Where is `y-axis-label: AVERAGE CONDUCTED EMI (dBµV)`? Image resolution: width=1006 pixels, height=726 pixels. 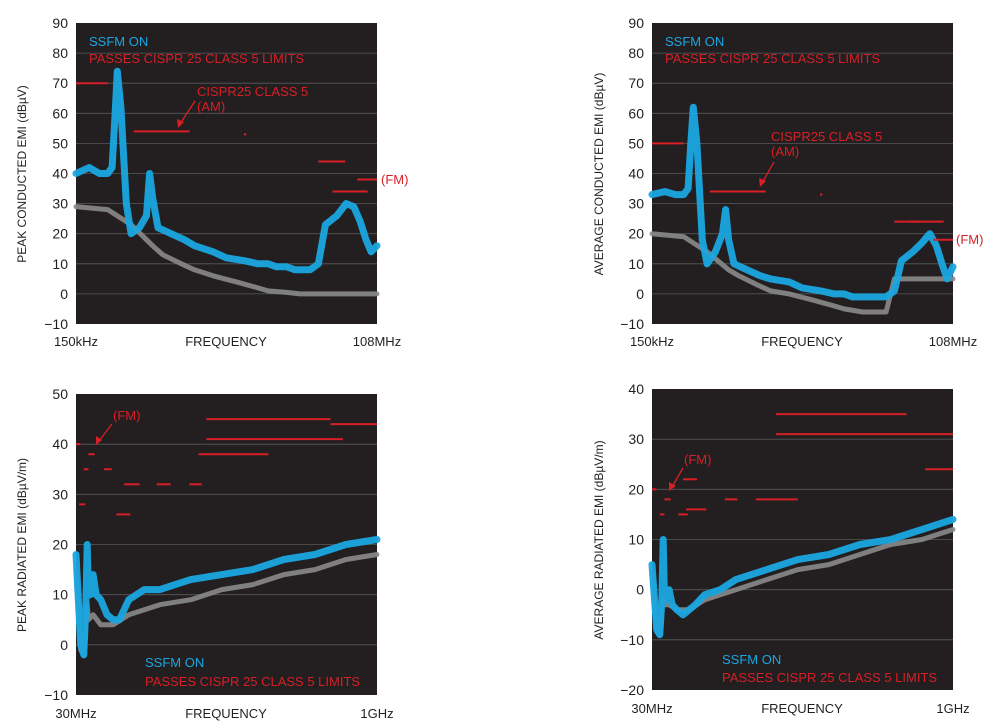 y-axis-label: AVERAGE CONDUCTED EMI (dBµV) is located at coordinates (599, 174).